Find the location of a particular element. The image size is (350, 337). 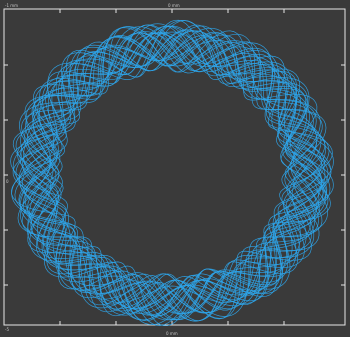

left-axis-mid-label: 0 is located at coordinates (7, 181).